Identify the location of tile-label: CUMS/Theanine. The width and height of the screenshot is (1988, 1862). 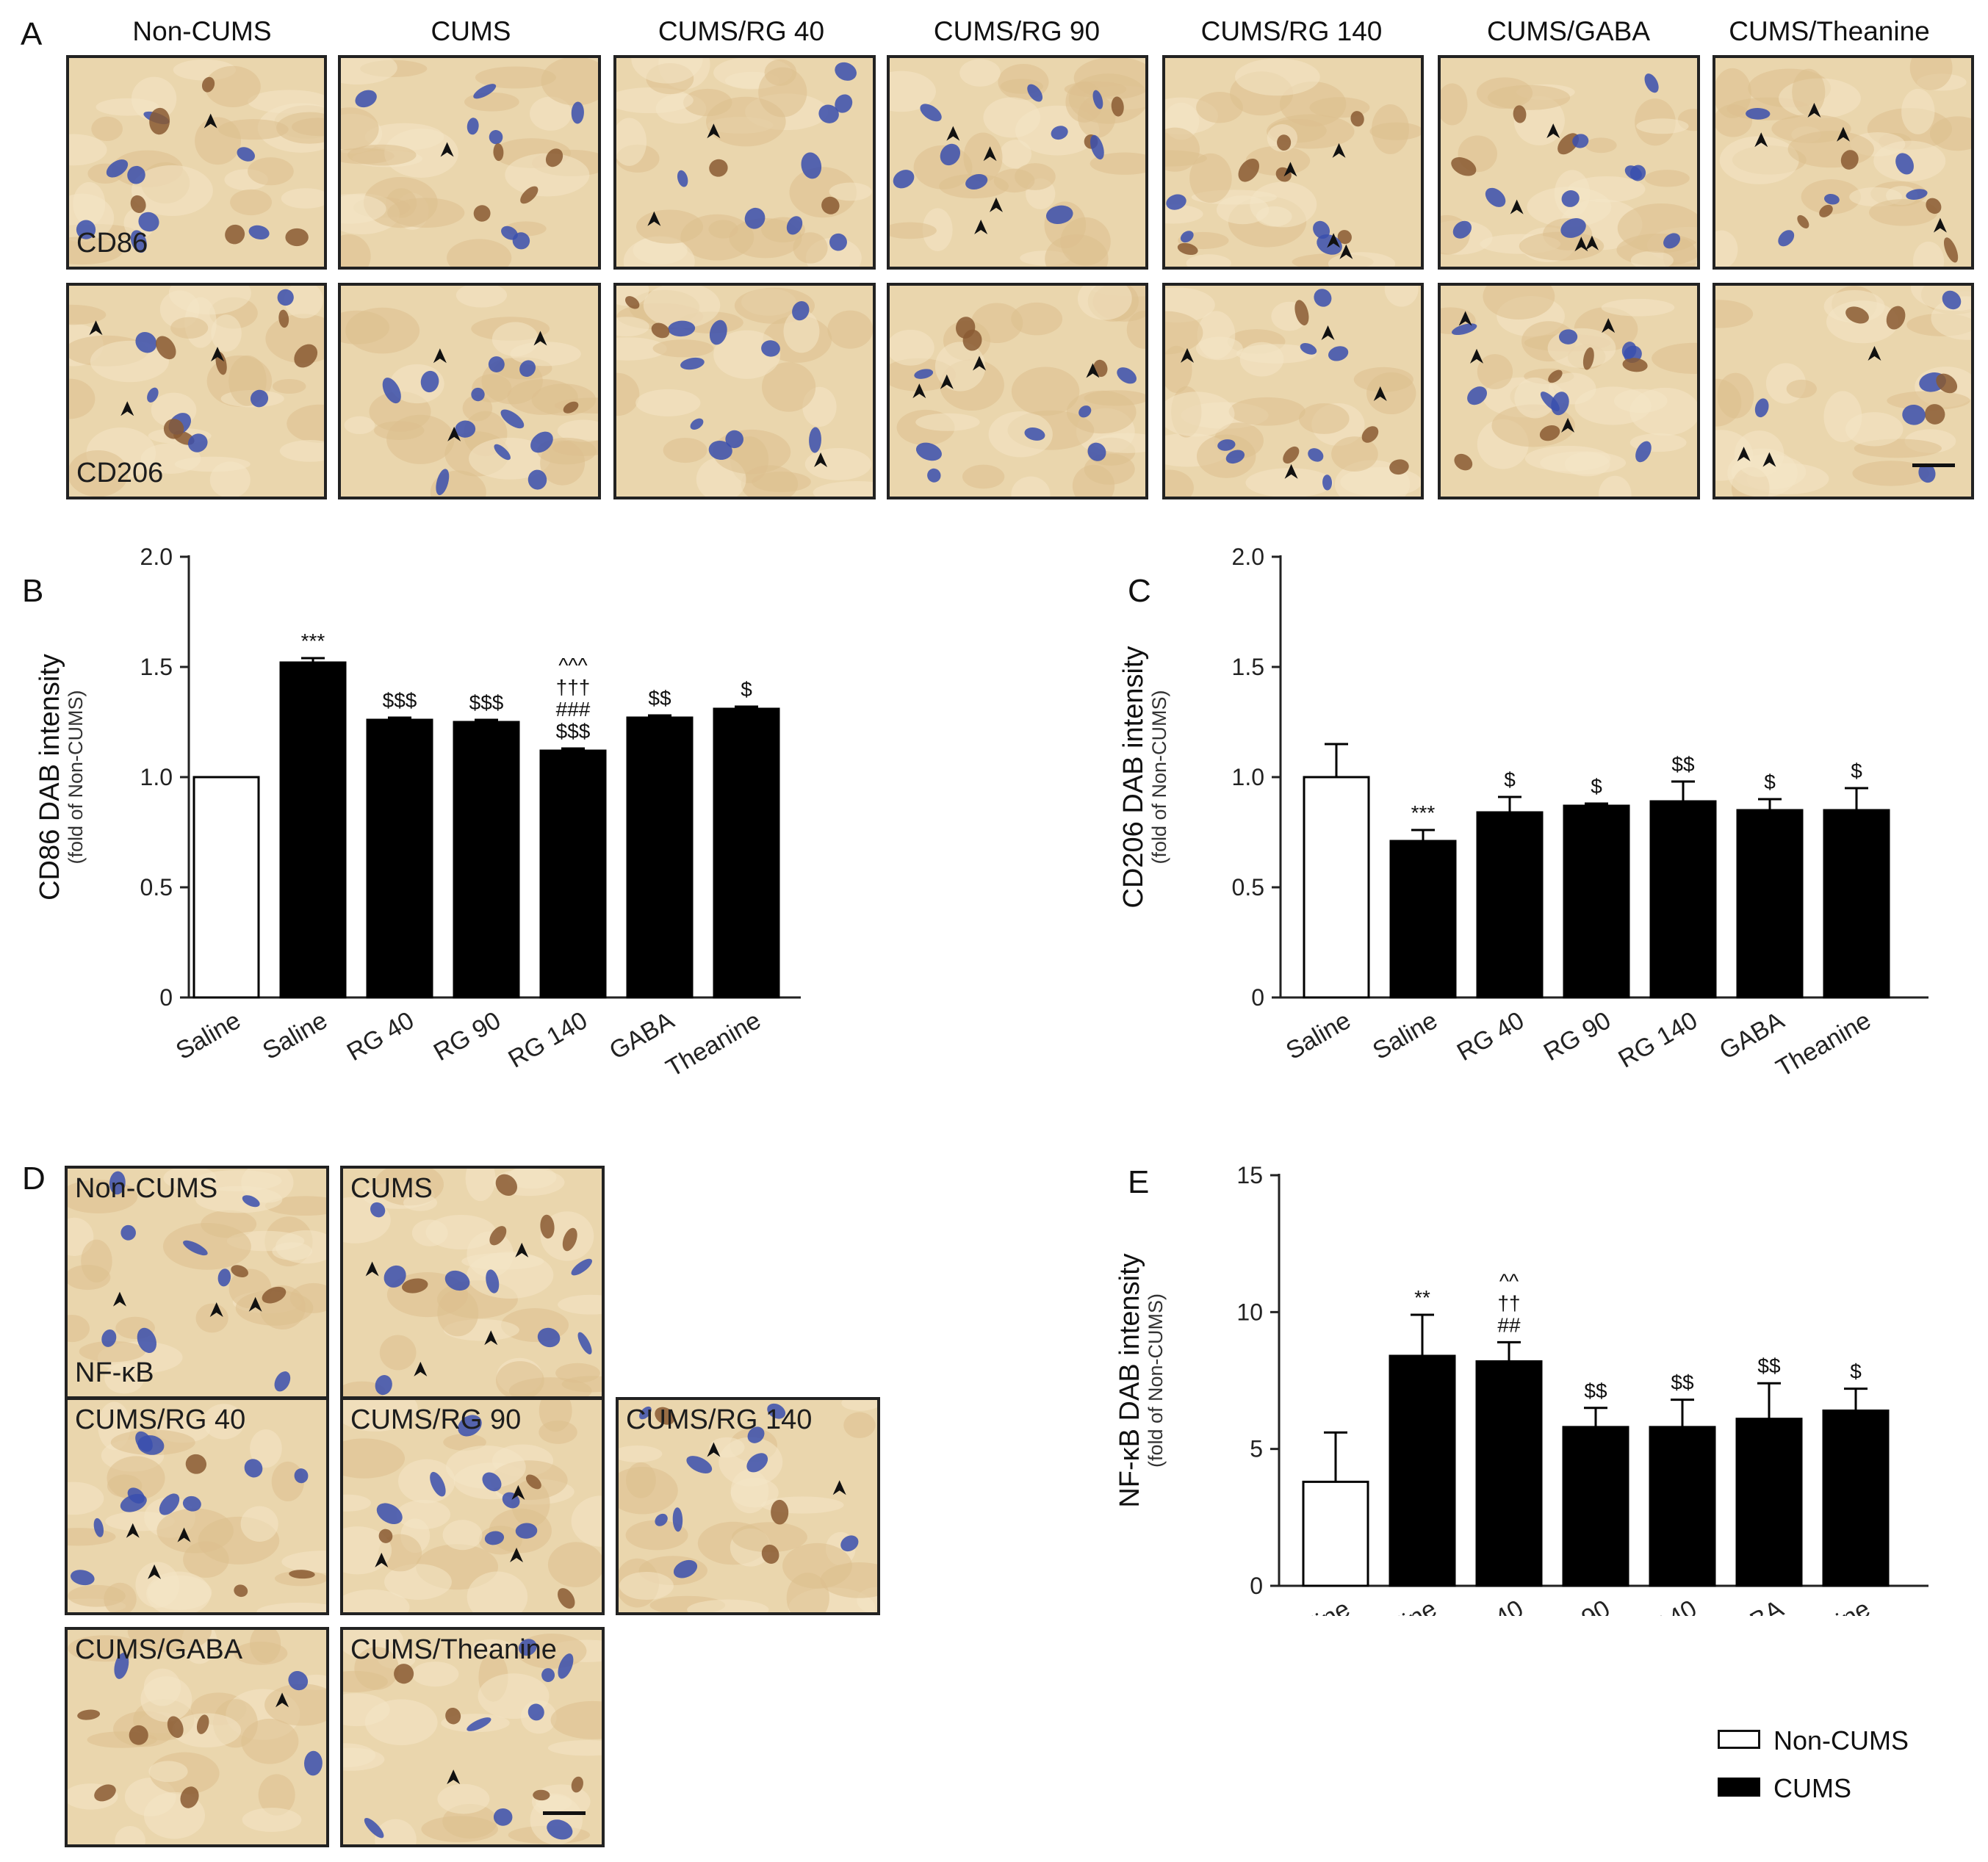
(453, 1649).